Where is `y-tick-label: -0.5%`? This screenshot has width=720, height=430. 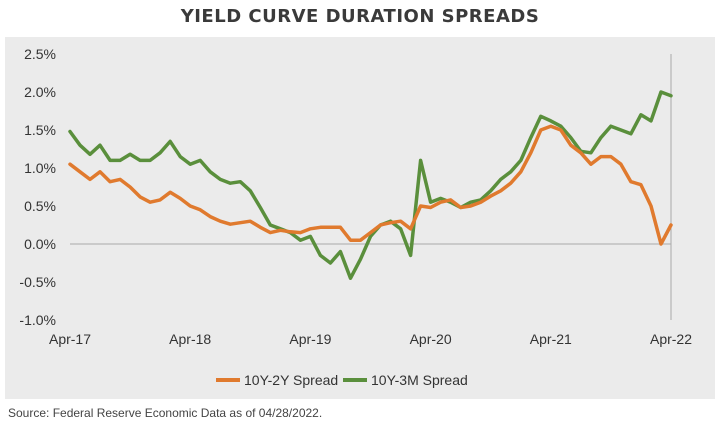
y-tick-label: -0.5% is located at coordinates (37, 282).